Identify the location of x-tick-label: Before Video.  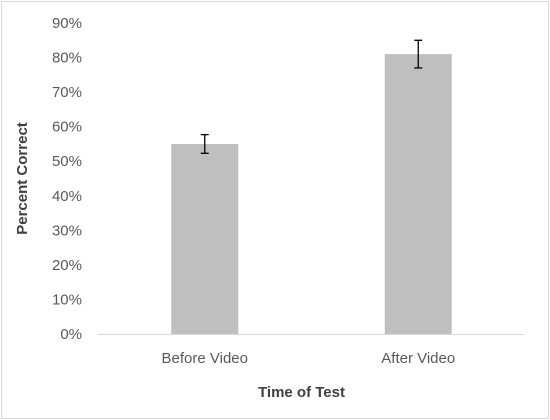
(205, 358).